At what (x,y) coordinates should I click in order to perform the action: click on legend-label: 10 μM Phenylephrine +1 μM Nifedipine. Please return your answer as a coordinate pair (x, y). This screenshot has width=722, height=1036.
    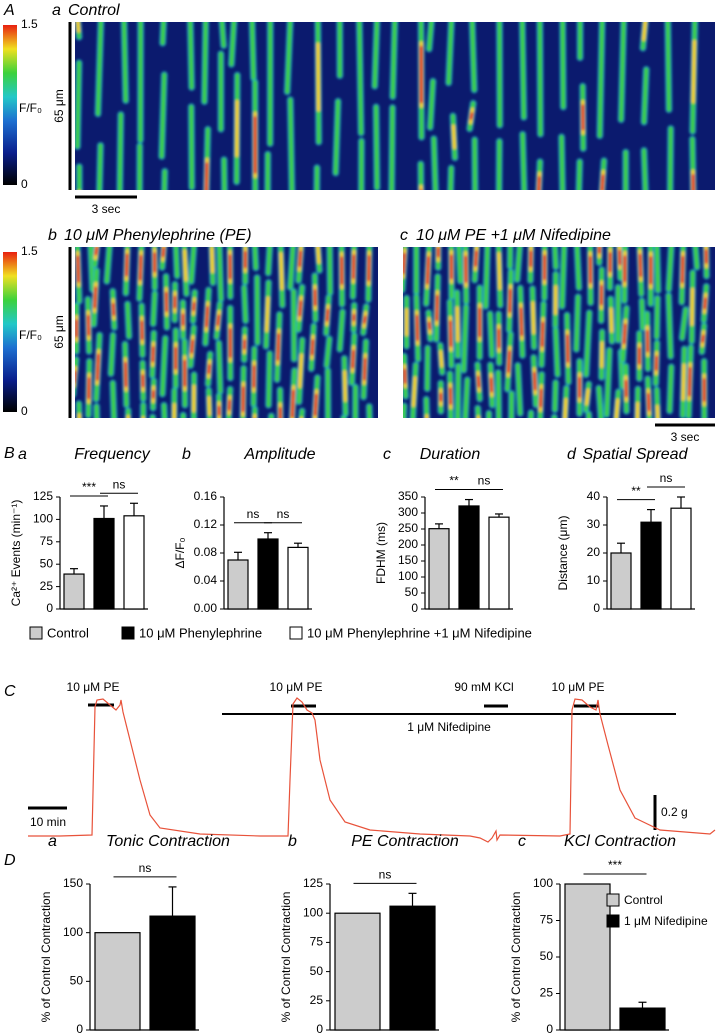
    Looking at the image, I should click on (419, 632).